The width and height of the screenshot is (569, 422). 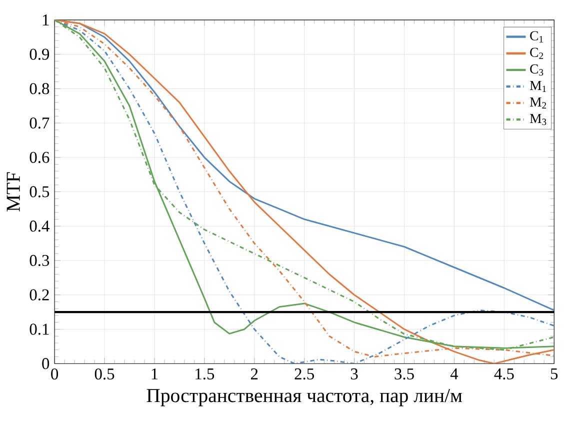 I want to click on x-tick-label: 3, so click(x=354, y=374).